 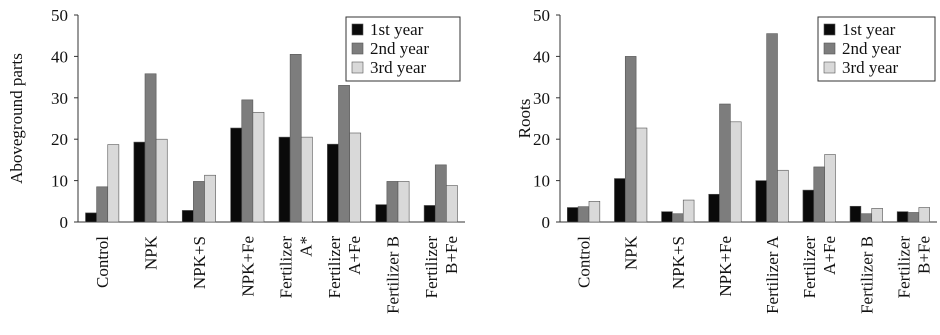 What do you see at coordinates (870, 67) in the screenshot?
I see `legend-label: 3rd year` at bounding box center [870, 67].